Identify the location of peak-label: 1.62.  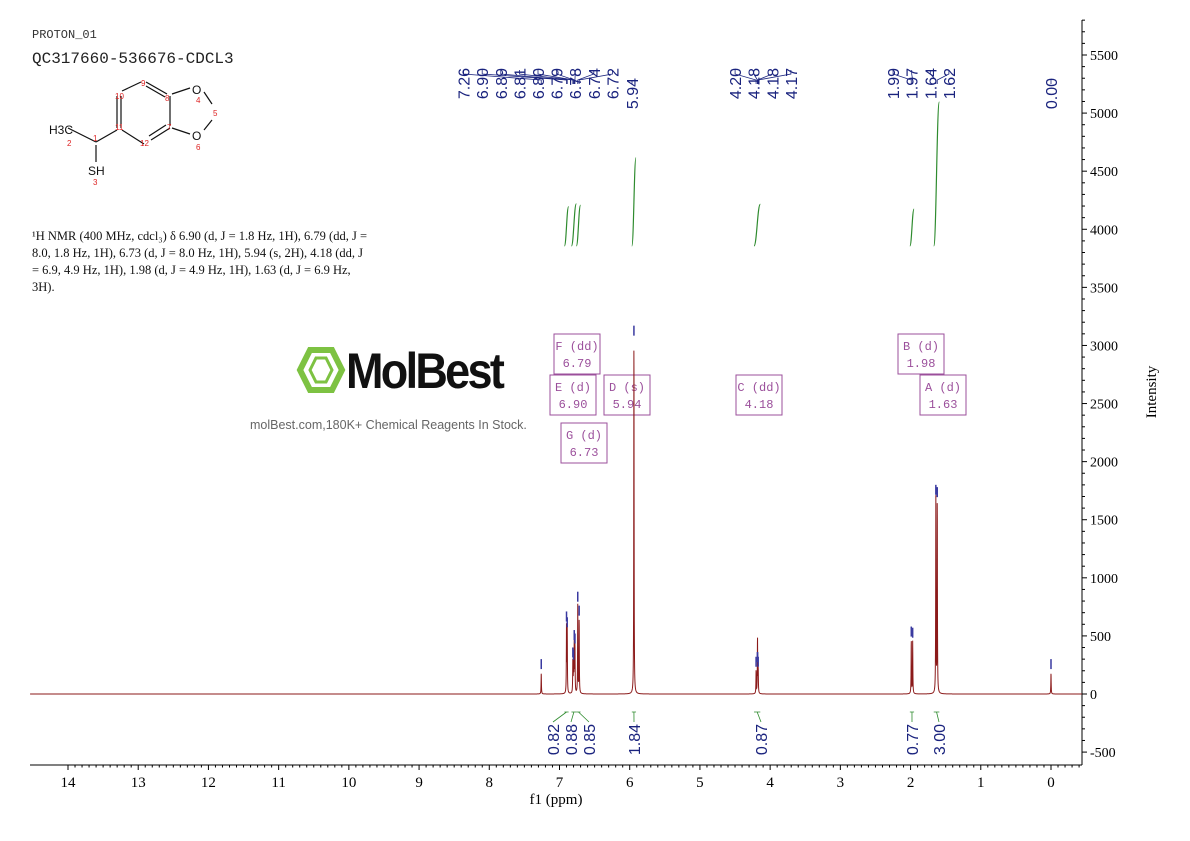
(950, 83).